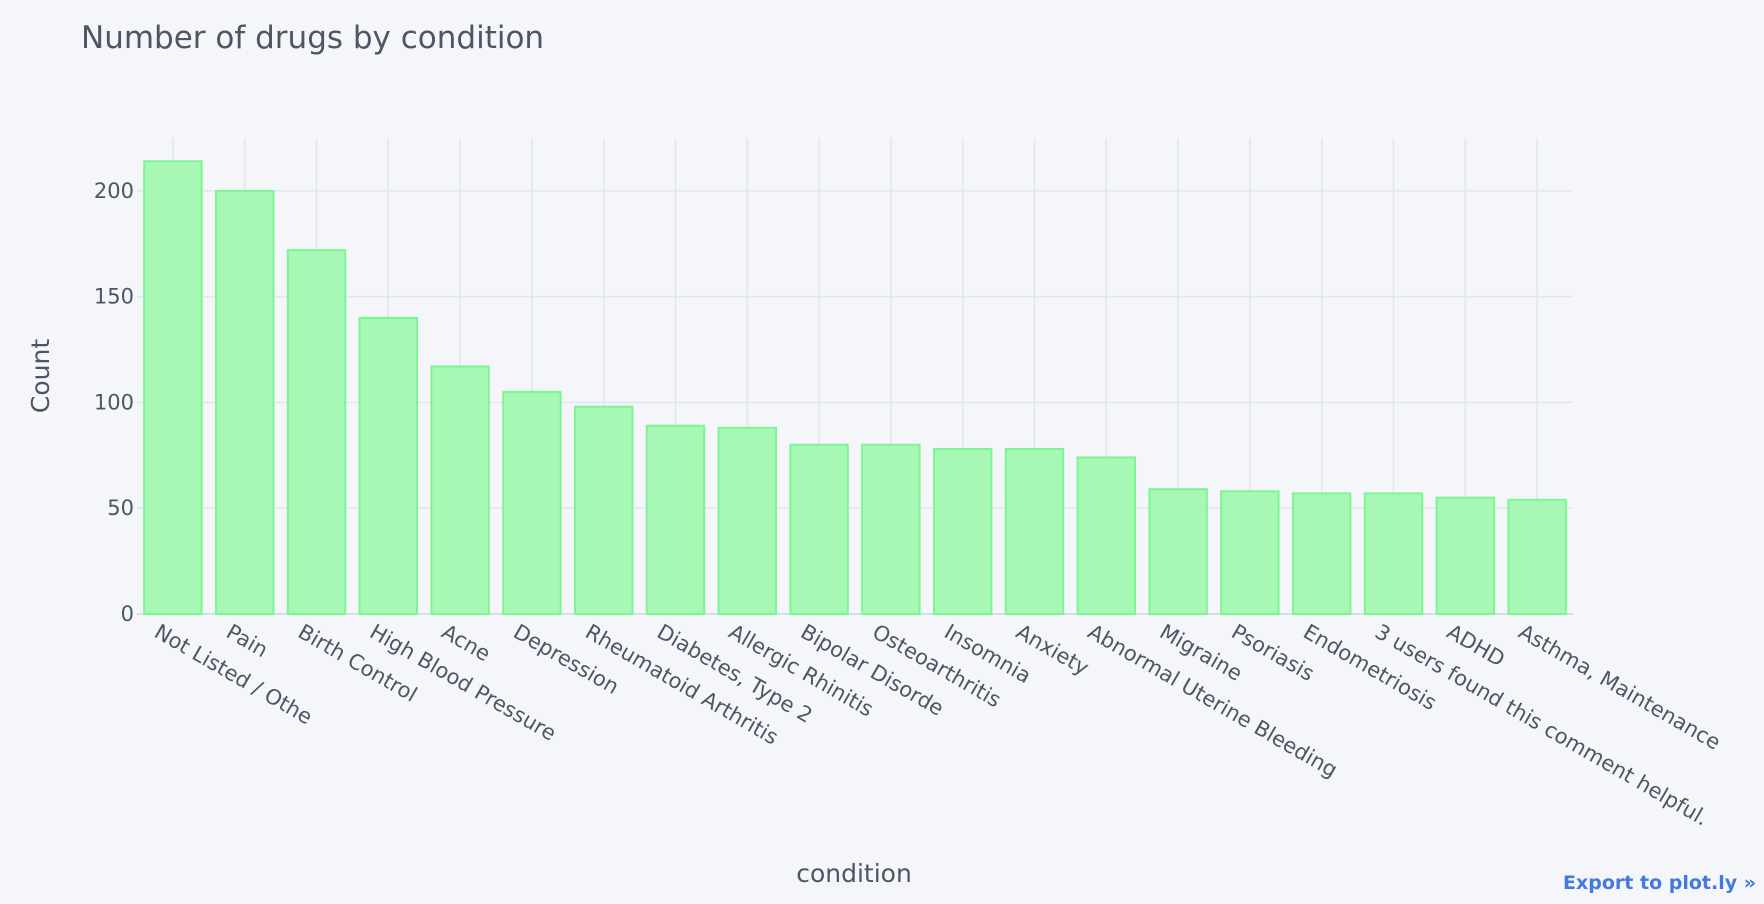 Image resolution: width=1764 pixels, height=904 pixels. I want to click on y-tick-label: 100, so click(114, 402).